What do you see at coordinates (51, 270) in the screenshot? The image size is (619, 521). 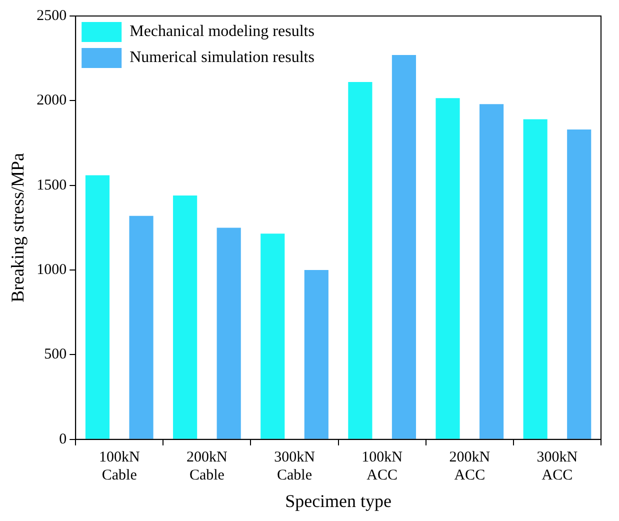 I see `y-tick-label: 1000` at bounding box center [51, 270].